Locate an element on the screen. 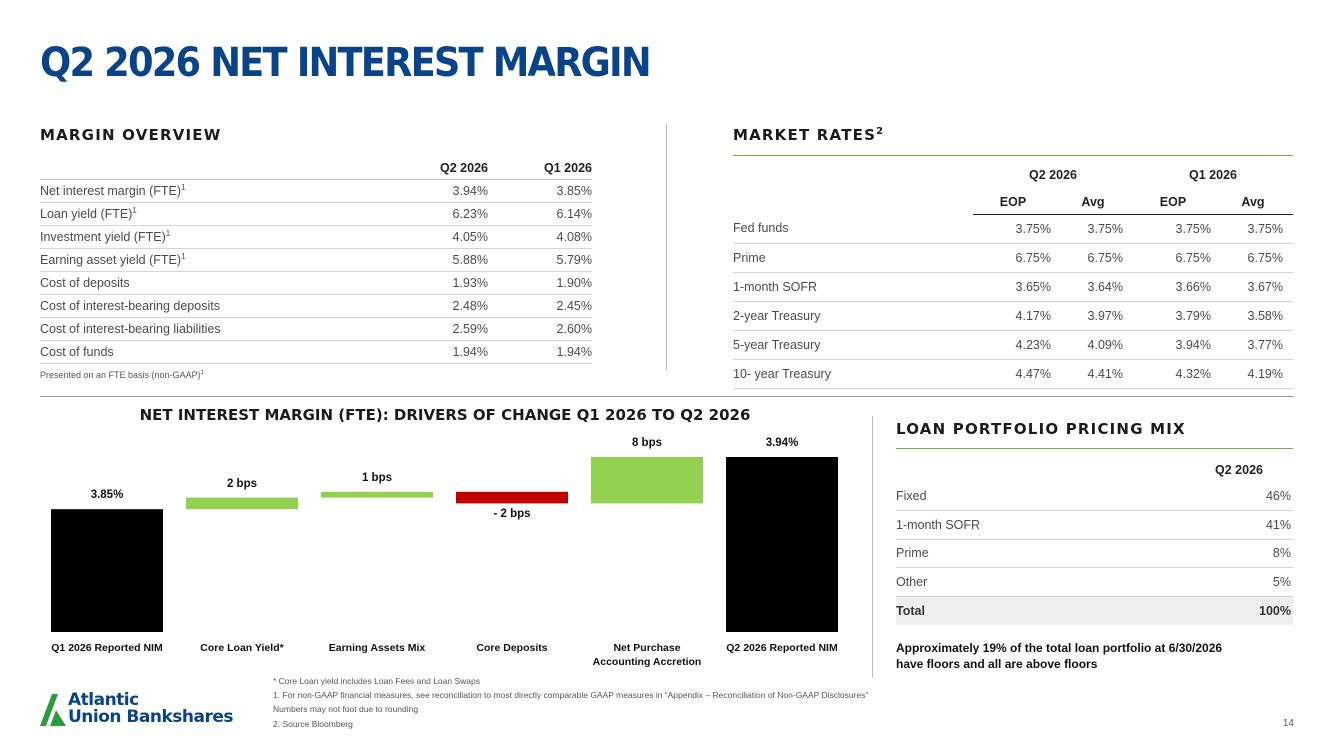 Image resolution: width=1333 pixels, height=749 pixels. page-title: Q2 2026 NET INTEREST MARGIN is located at coordinates (346, 63).